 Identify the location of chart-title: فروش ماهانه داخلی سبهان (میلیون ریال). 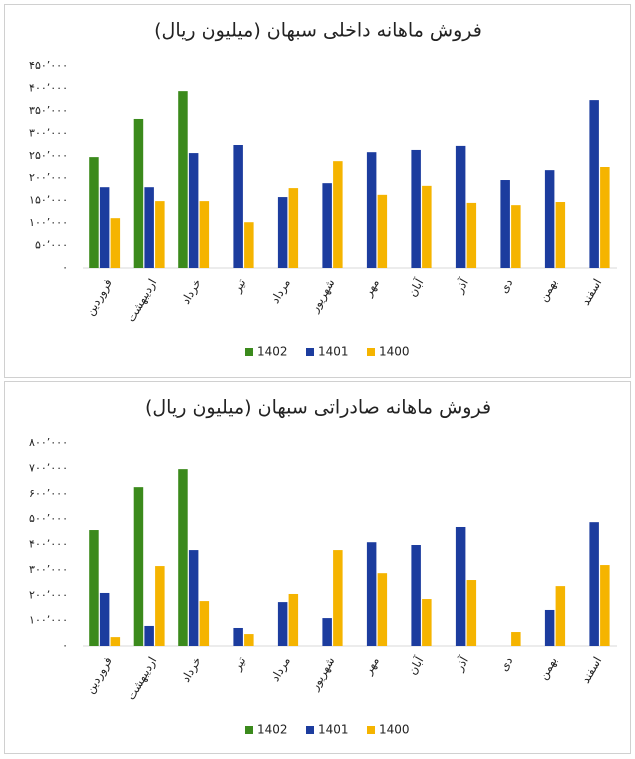
(318, 31).